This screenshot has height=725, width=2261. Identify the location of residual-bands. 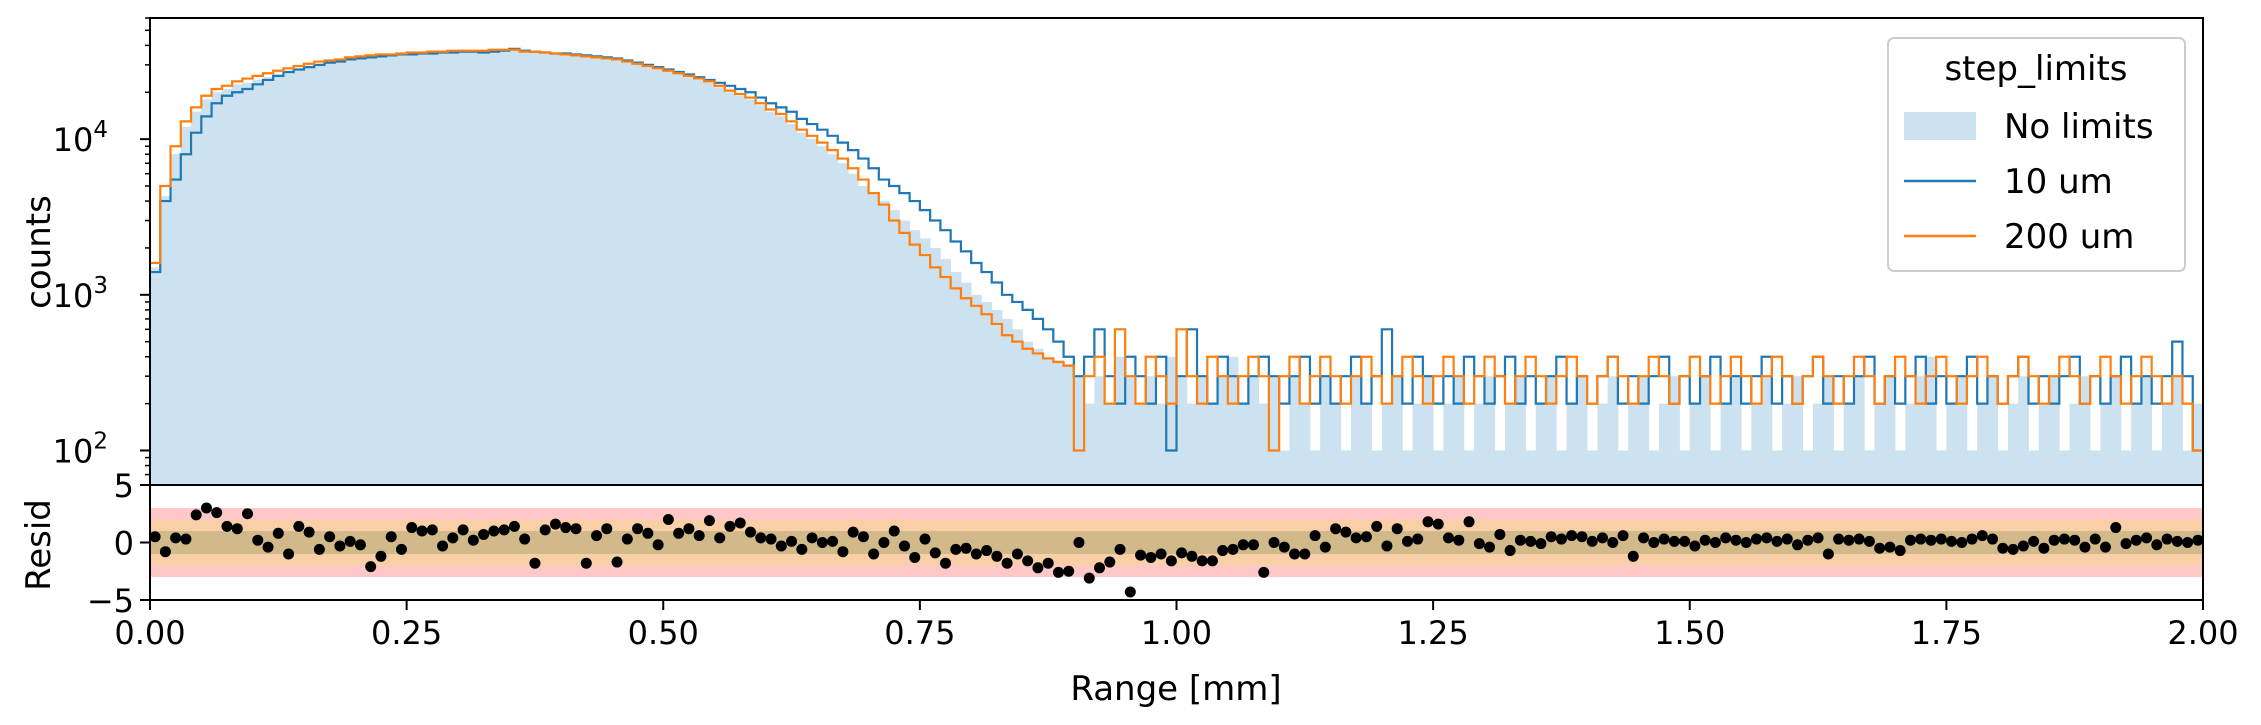
(1176, 542).